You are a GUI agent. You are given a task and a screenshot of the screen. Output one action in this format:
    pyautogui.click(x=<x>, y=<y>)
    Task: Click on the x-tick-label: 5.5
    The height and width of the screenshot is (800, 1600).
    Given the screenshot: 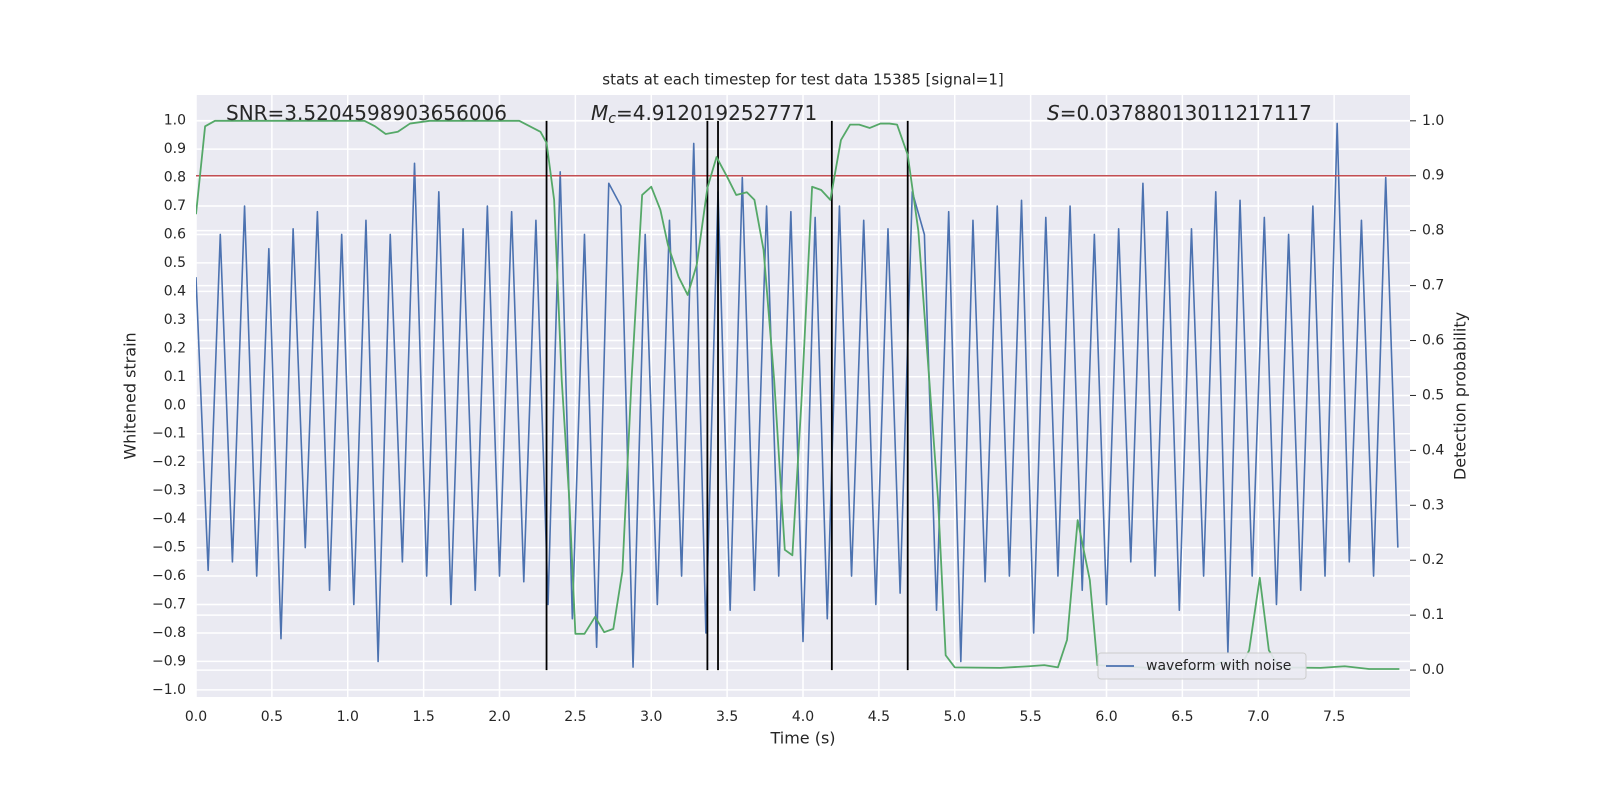 What is the action you would take?
    pyautogui.click(x=1030, y=717)
    